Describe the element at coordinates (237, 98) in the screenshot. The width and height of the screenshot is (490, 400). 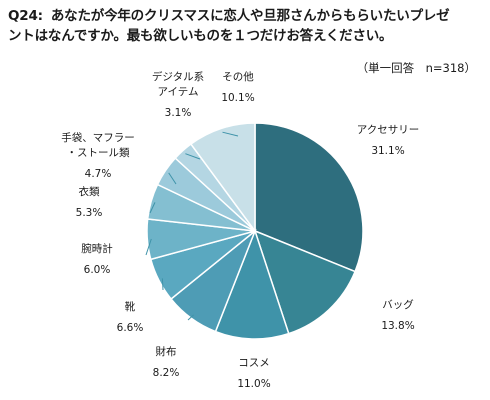
I see `value-label-10: 10.1%` at that location.